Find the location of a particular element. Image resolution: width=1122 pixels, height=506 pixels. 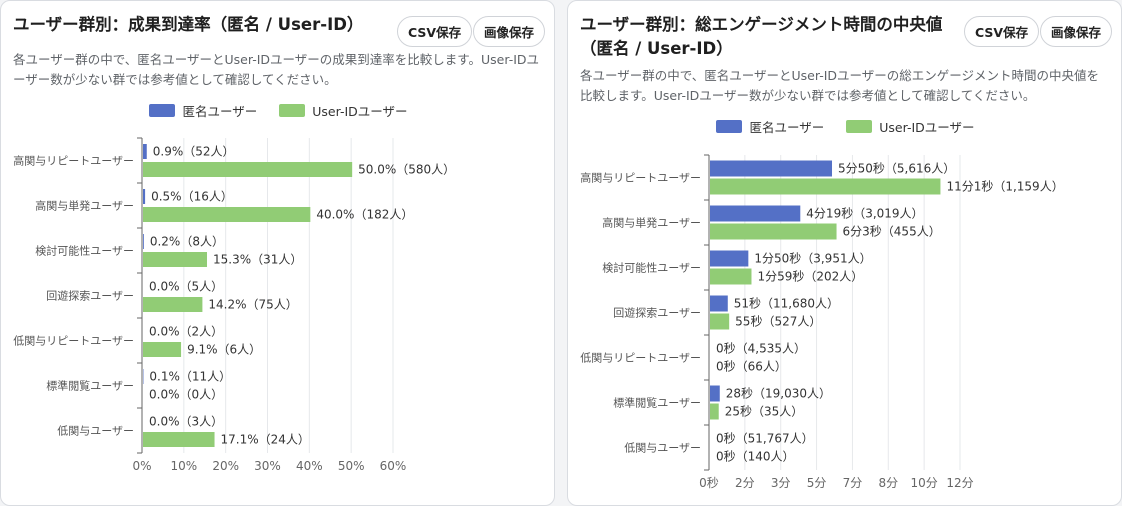

x-tick-label: 0% is located at coordinates (141, 466).